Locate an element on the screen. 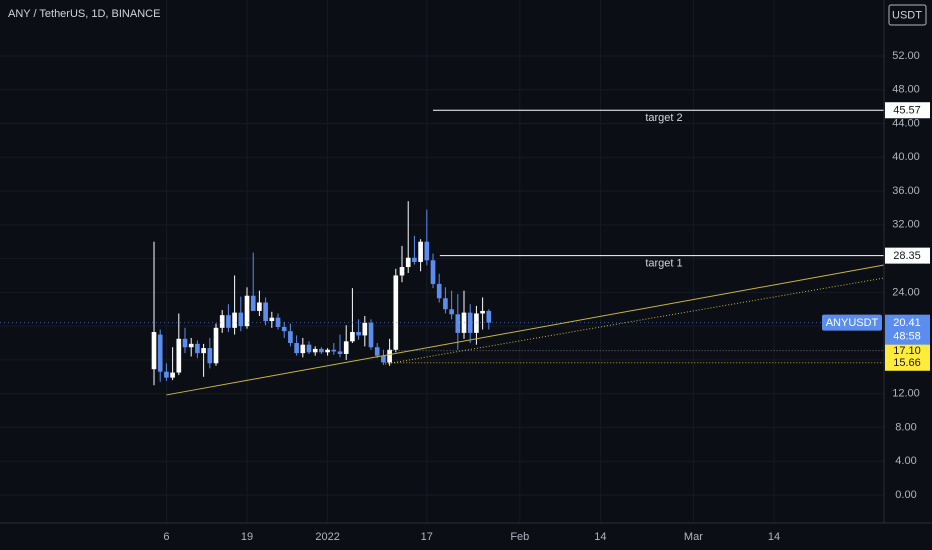 This screenshot has height=550, width=932. y-tick-label: 52.00 is located at coordinates (906, 56).